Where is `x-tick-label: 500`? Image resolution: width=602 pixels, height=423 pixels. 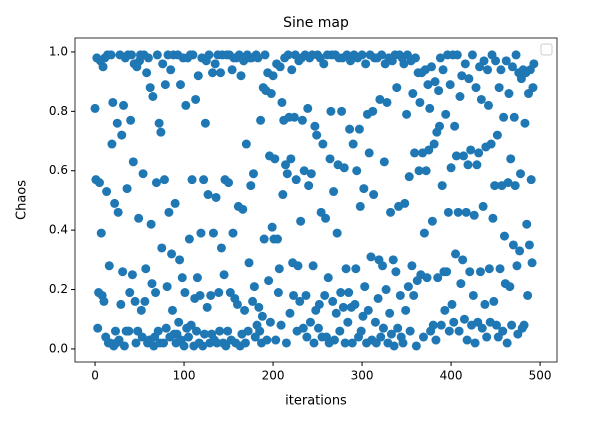
x-tick-label: 500 is located at coordinates (540, 376).